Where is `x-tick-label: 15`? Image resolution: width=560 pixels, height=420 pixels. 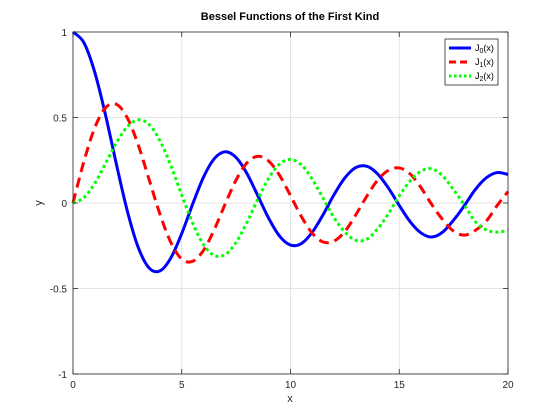
x-tick-label: 15 is located at coordinates (400, 385).